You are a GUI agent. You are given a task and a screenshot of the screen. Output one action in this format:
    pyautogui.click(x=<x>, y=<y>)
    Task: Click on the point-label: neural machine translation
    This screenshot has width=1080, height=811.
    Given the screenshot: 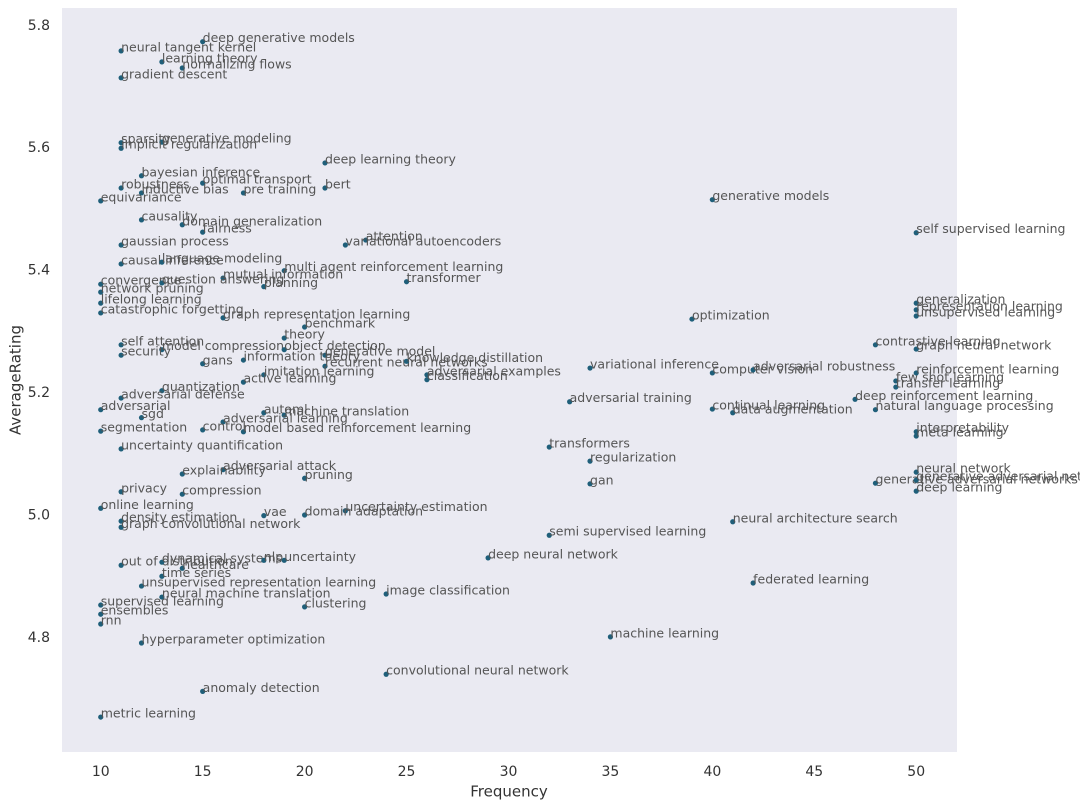 What is the action you would take?
    pyautogui.click(x=246, y=593)
    